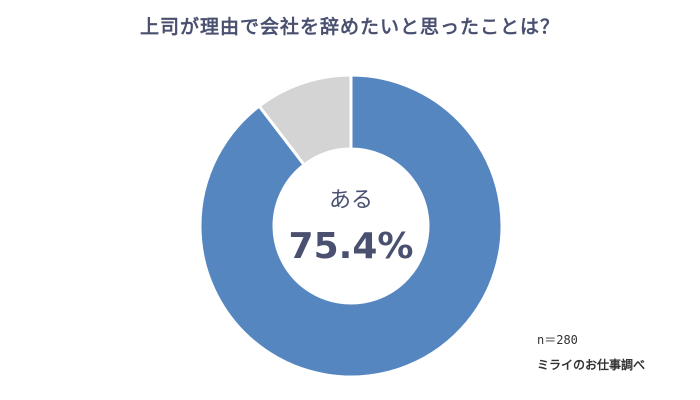 Image resolution: width=700 pixels, height=400 pixels. Describe the element at coordinates (350, 200) in the screenshot. I see `center-caption: ある` at that location.